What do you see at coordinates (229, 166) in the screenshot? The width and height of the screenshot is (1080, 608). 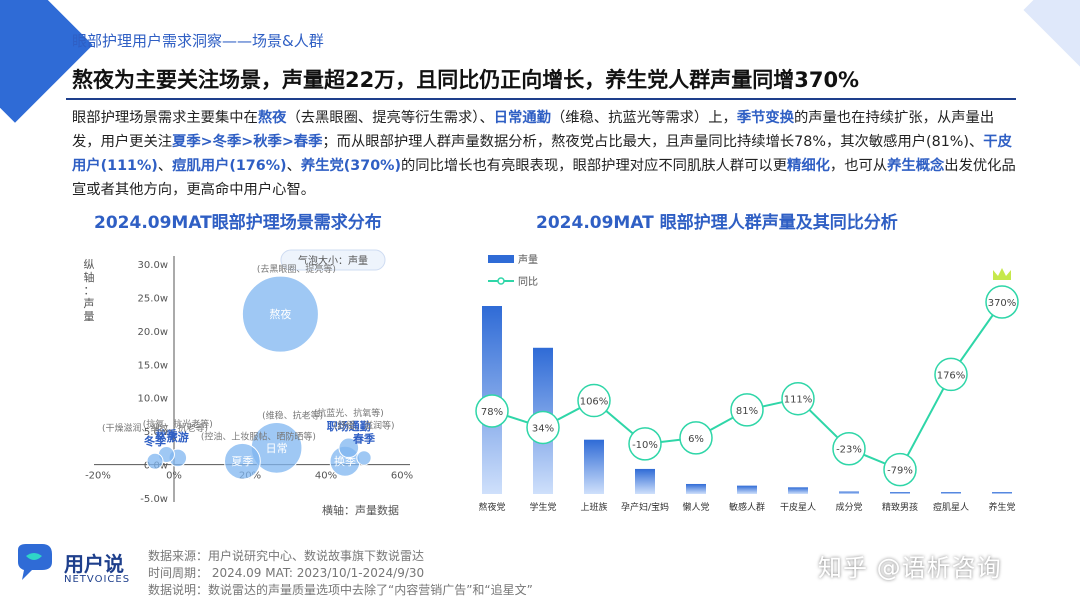 I see `summary-highlight: 痘肌用户(176%)` at bounding box center [229, 166].